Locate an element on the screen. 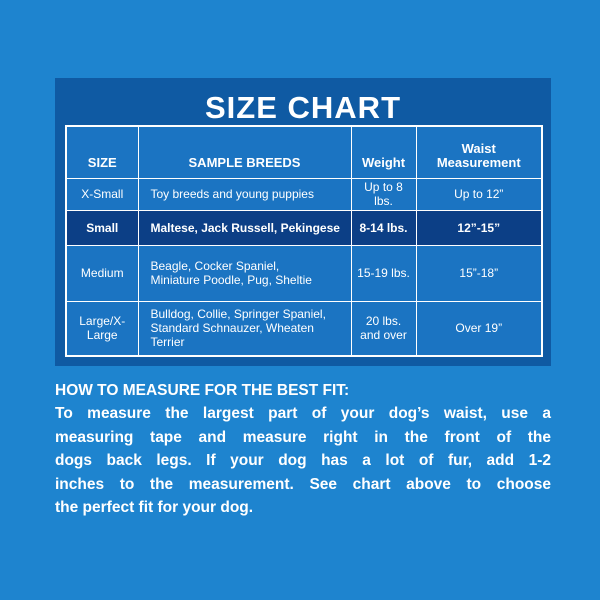 The image size is (600, 600). column-header: Weight is located at coordinates (383, 152).